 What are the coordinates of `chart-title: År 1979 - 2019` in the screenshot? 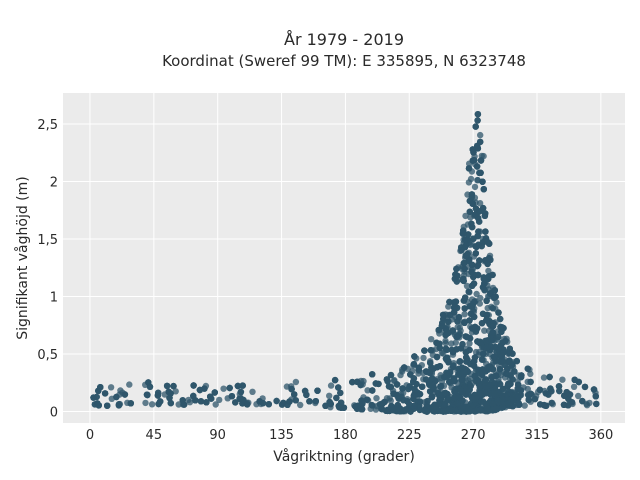 It's located at (344, 39).